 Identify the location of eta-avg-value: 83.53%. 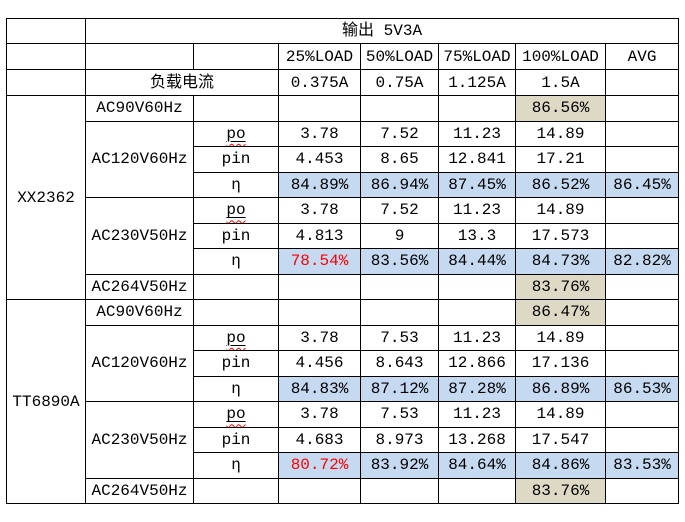
(642, 465).